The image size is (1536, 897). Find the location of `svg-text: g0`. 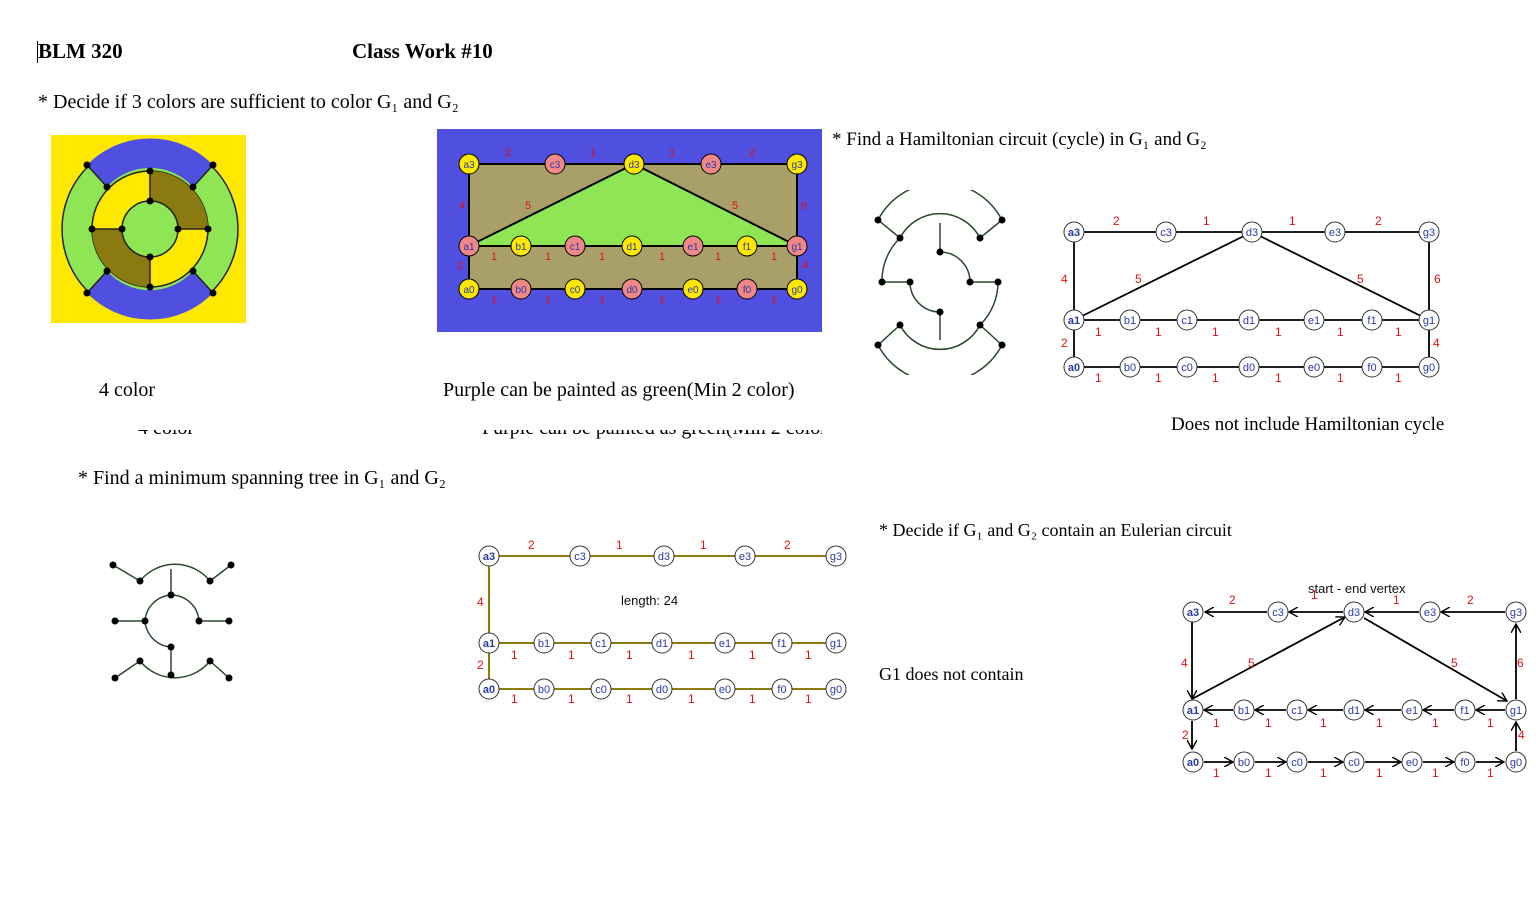

svg-text: g0 is located at coordinates (1516, 763).